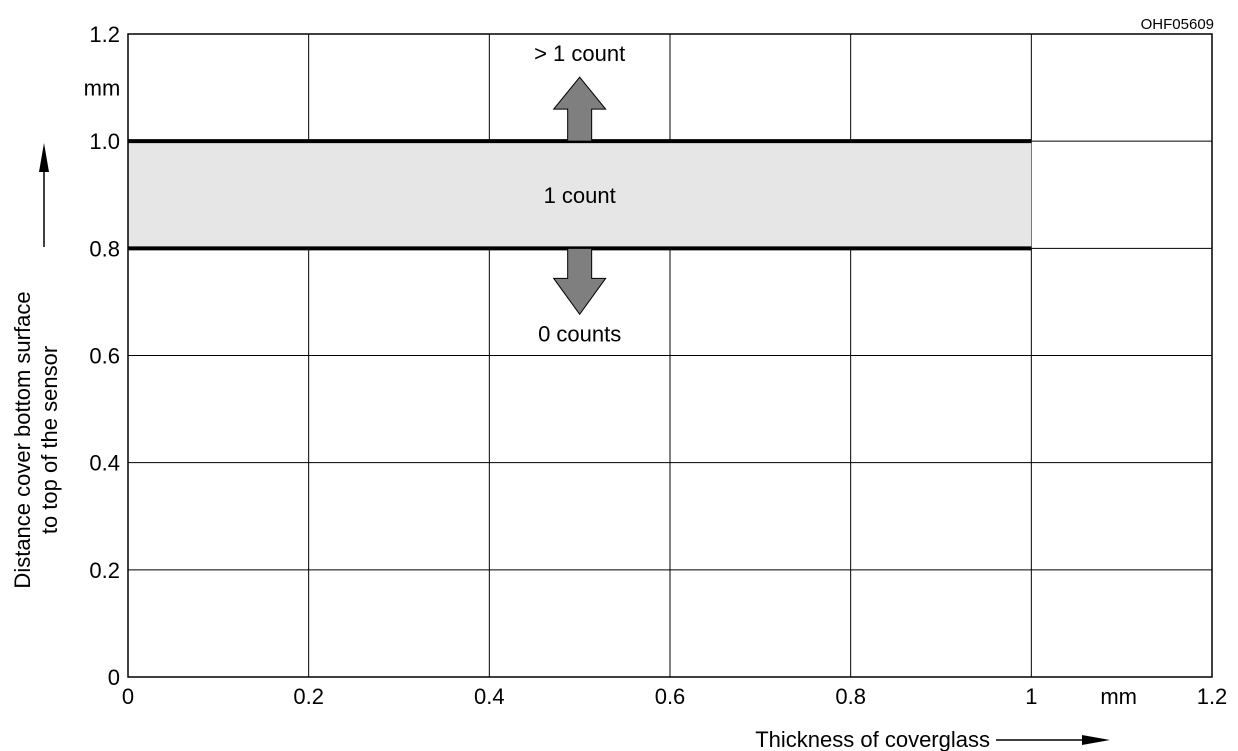 This screenshot has height=751, width=1238. What do you see at coordinates (104, 570) in the screenshot?
I see `y-tick-label-1: 0.2` at bounding box center [104, 570].